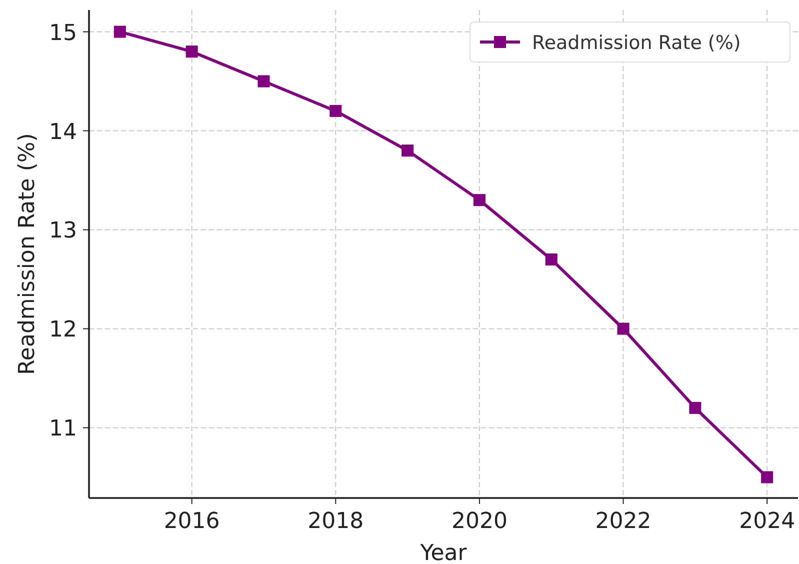  I want to click on x-tick-label: 2018, so click(336, 521).